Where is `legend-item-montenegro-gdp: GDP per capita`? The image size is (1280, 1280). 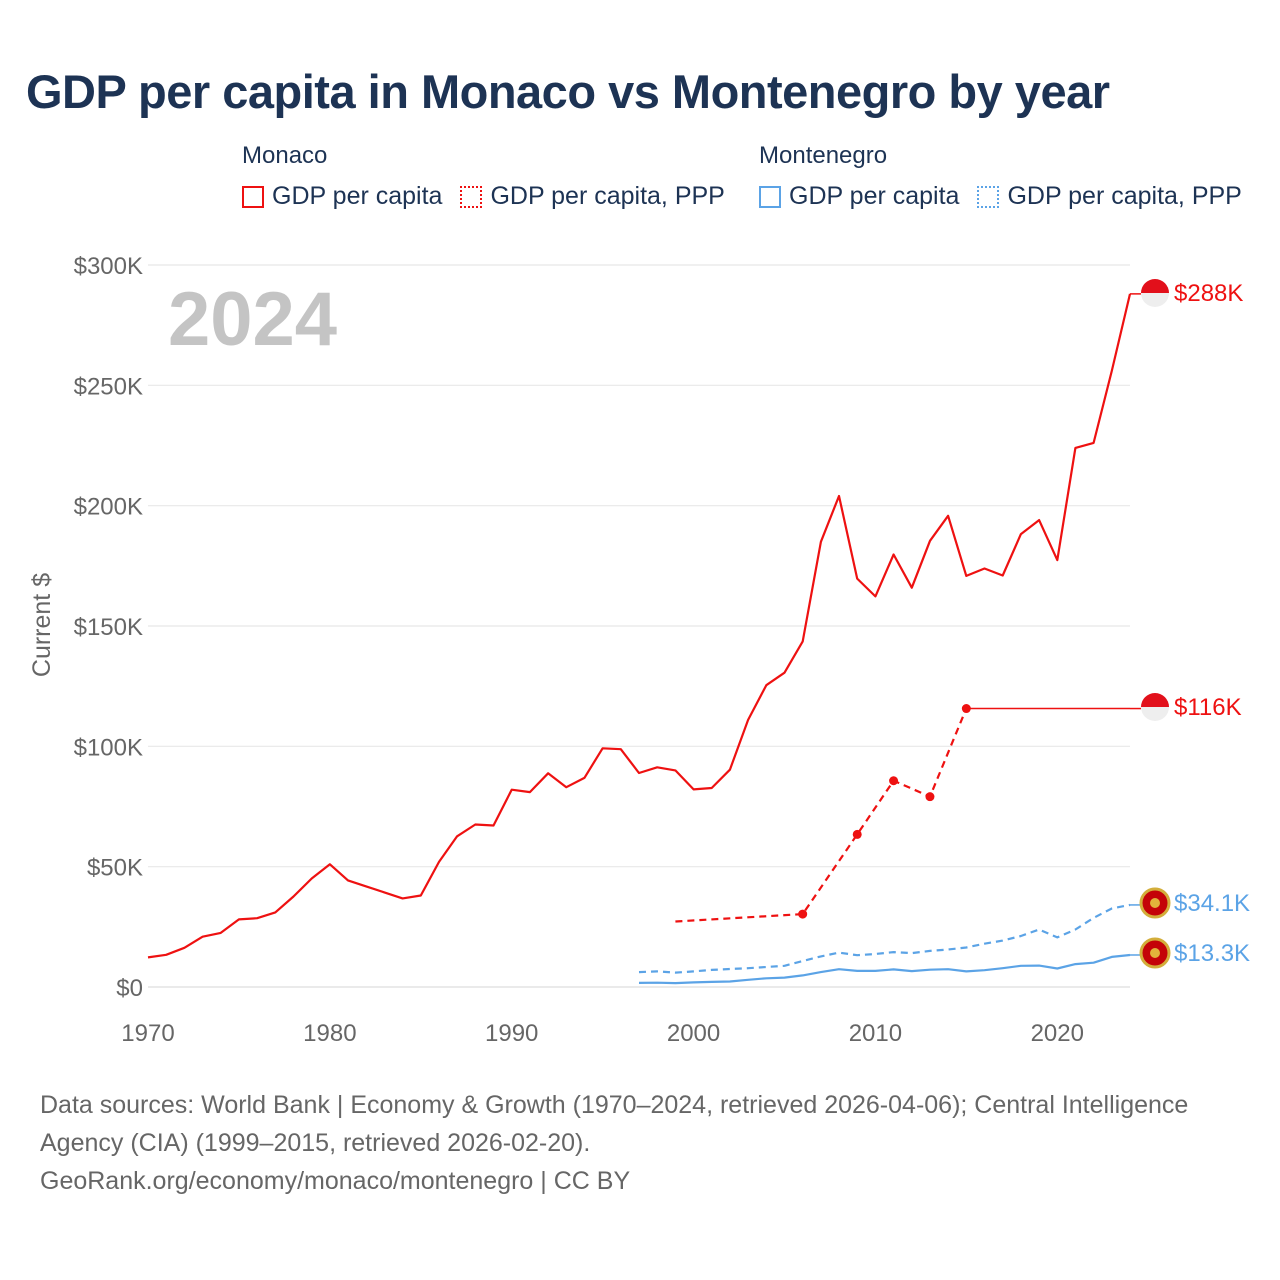 legend-item-montenegro-gdp: GDP per capita is located at coordinates (859, 196).